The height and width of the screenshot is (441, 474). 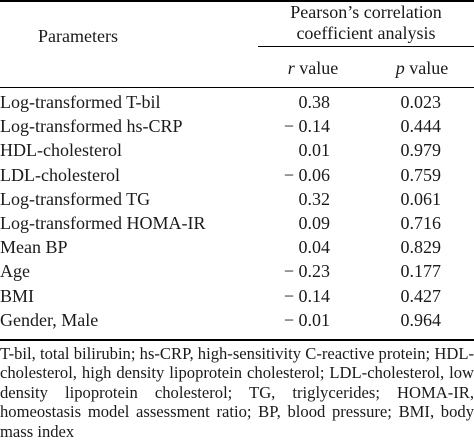 What do you see at coordinates (314, 150) in the screenshot?
I see `r-value-cell: 0.01` at bounding box center [314, 150].